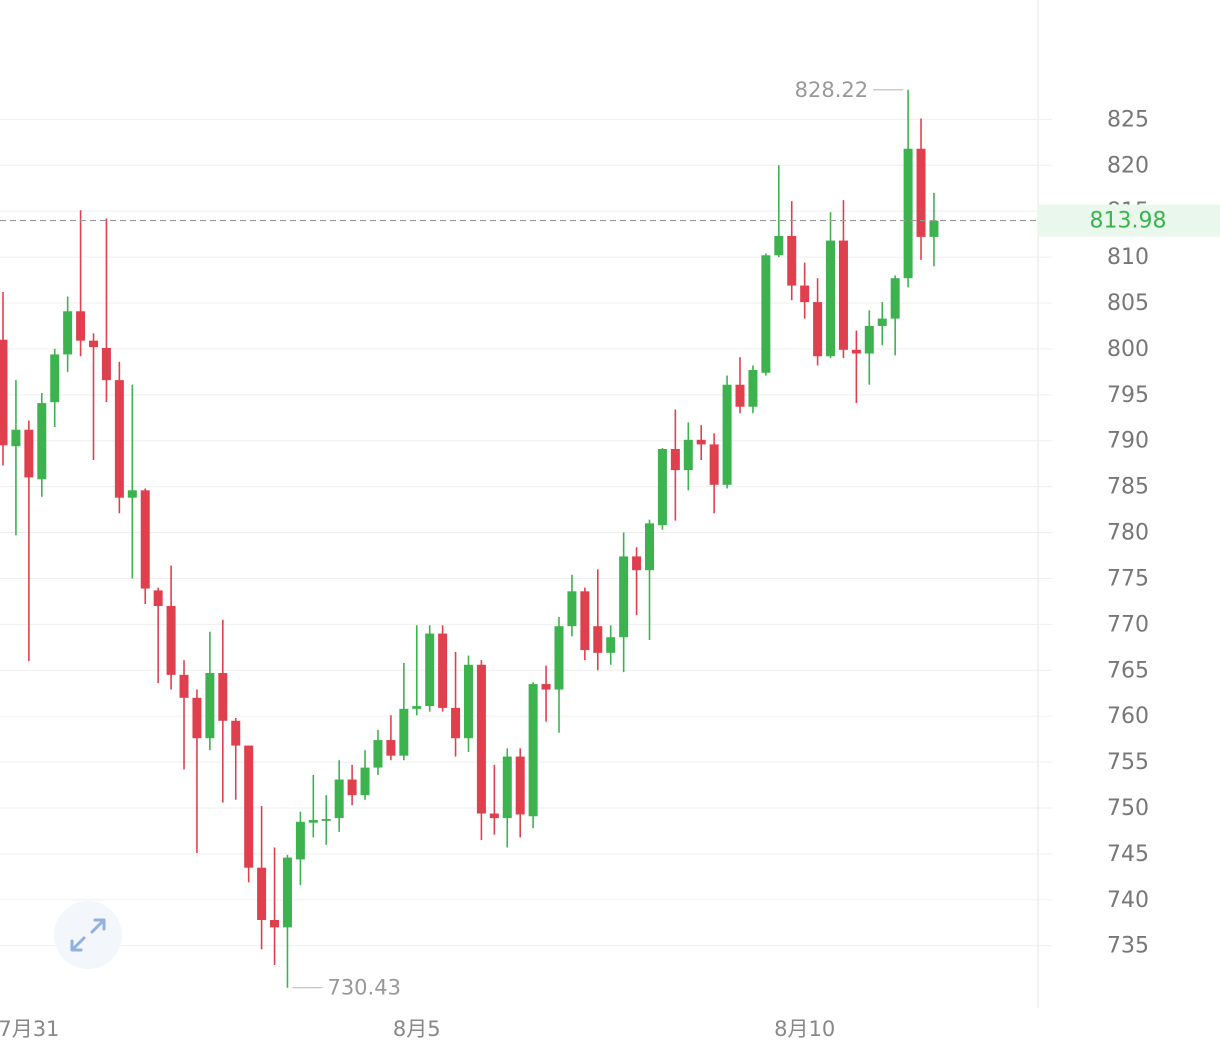 This screenshot has height=1048, width=1220. What do you see at coordinates (1128, 119) in the screenshot?
I see `y-tick-label: 825` at bounding box center [1128, 119].